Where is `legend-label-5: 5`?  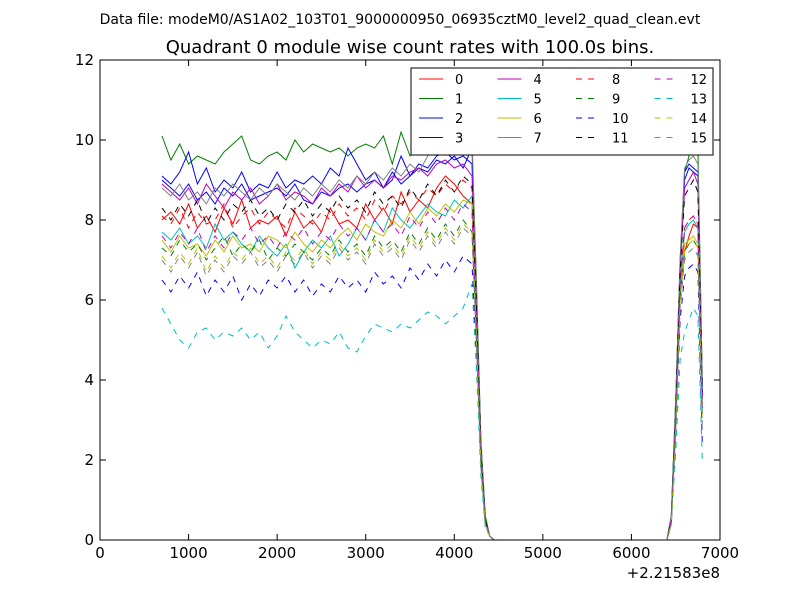 legend-label-5: 5 is located at coordinates (538, 100).